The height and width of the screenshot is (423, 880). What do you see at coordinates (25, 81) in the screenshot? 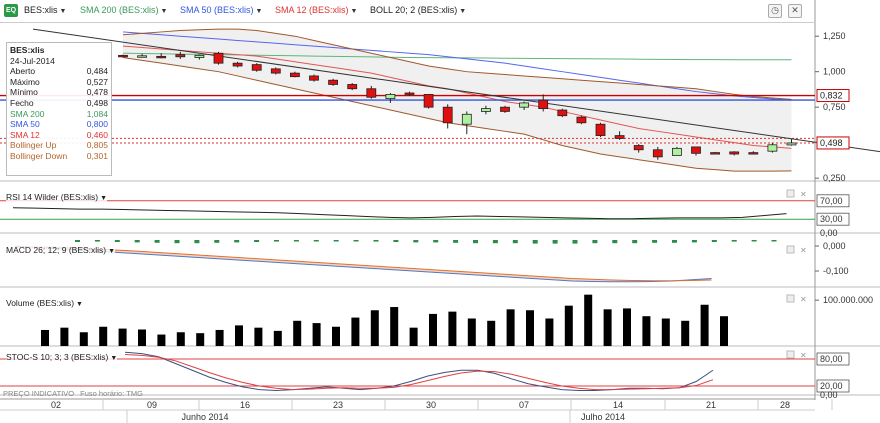
I see `info-row-label: Máximo` at bounding box center [25, 81].